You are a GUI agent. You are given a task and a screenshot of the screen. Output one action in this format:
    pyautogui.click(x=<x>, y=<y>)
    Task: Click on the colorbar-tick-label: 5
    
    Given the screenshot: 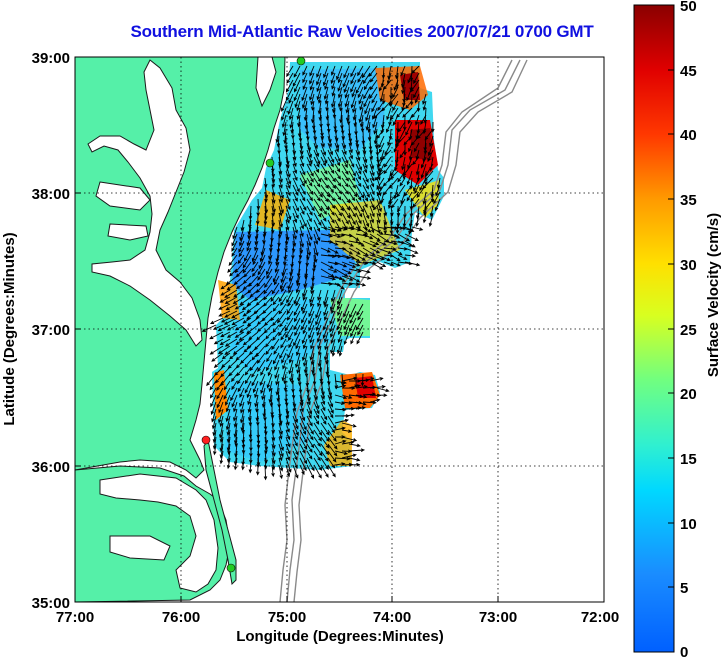 What is the action you would take?
    pyautogui.click(x=684, y=588)
    